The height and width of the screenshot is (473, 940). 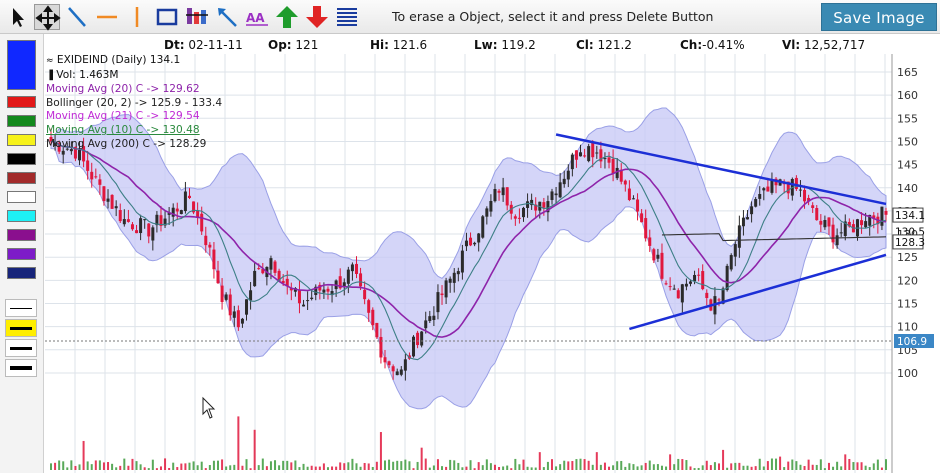 I want to click on color-swatch-white, so click(x=21, y=197).